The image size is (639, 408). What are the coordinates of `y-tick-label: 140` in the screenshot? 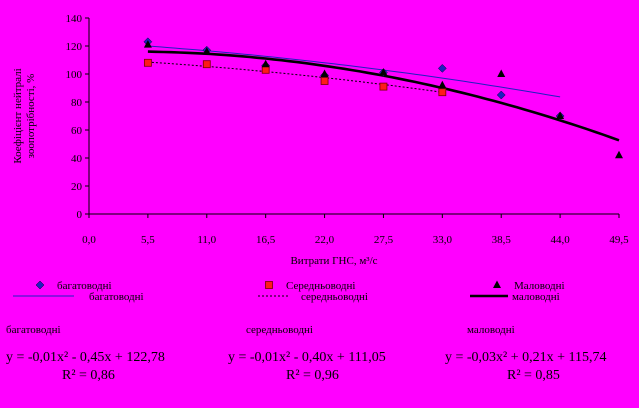 It's located at (74, 19).